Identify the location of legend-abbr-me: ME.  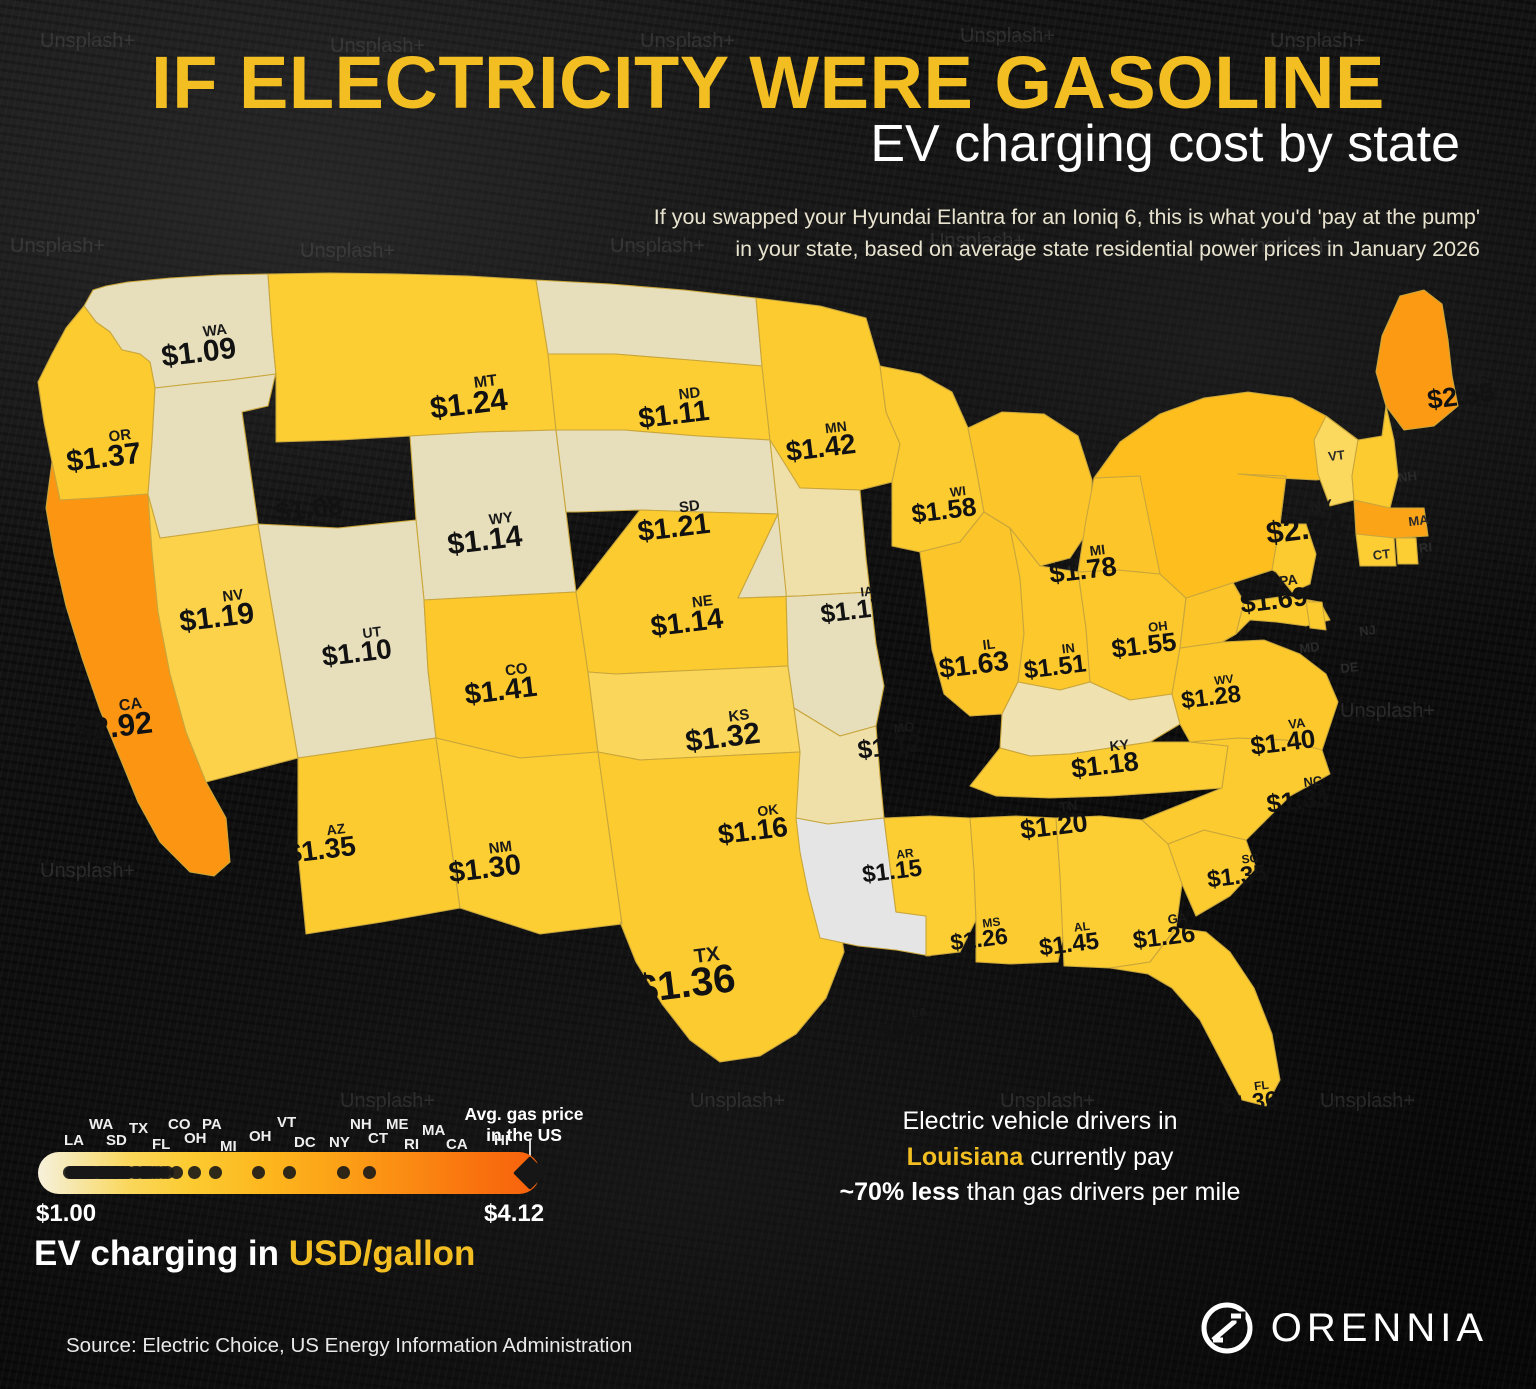
(397, 1124).